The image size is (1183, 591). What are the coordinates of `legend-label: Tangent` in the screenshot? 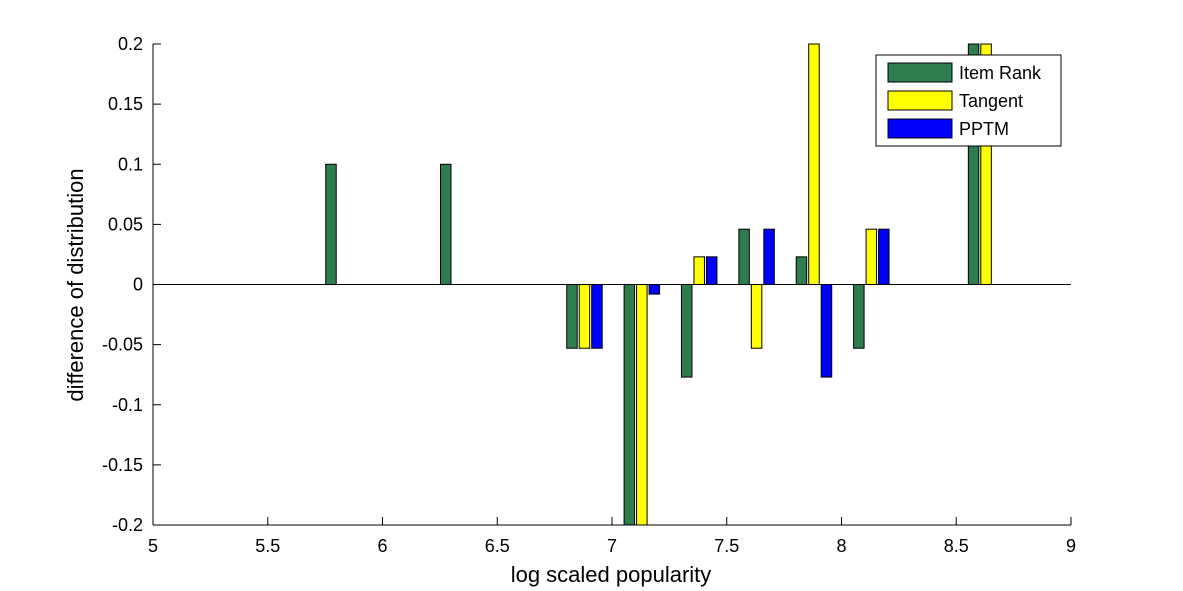 It's located at (991, 101).